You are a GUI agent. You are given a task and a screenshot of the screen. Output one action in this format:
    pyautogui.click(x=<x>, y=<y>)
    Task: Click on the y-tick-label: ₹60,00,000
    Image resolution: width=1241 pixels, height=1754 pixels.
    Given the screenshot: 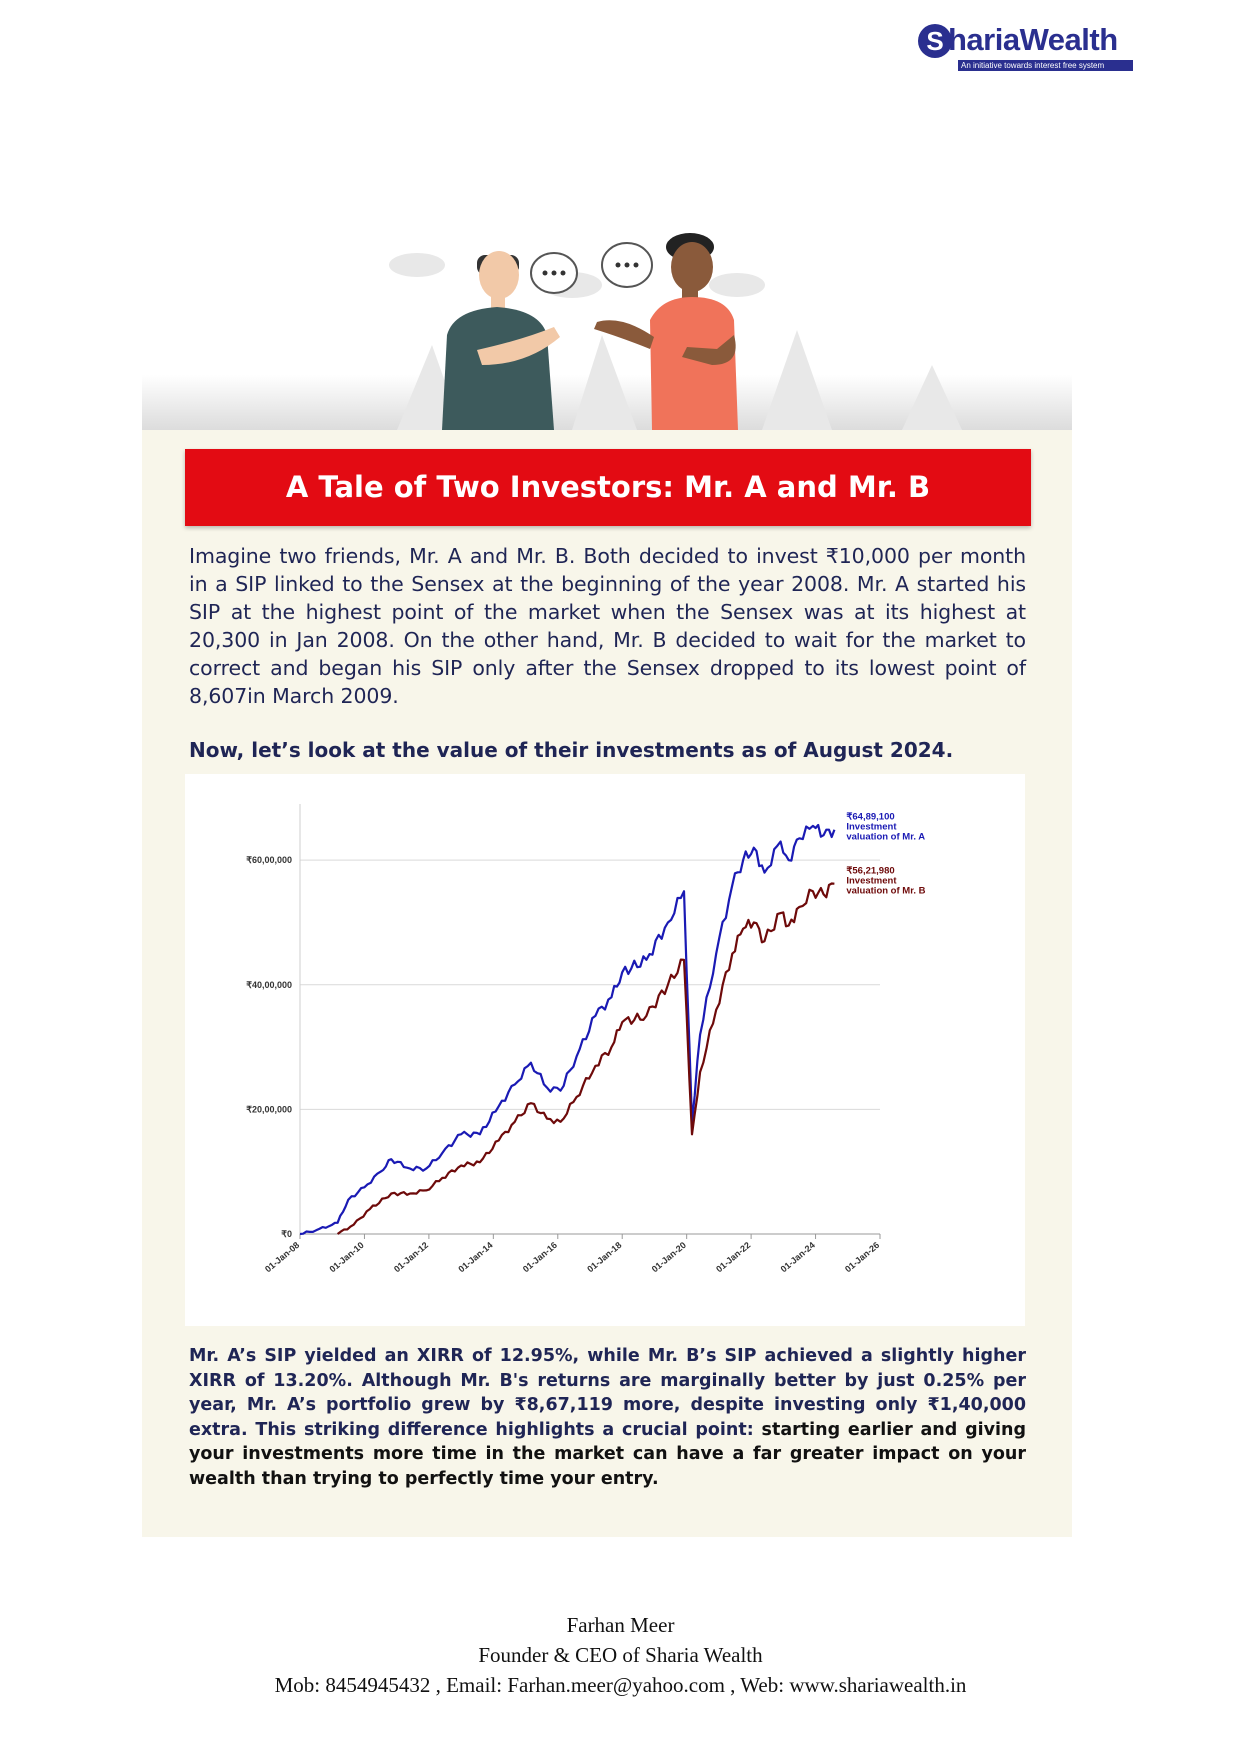 What is the action you would take?
    pyautogui.click(x=269, y=860)
    